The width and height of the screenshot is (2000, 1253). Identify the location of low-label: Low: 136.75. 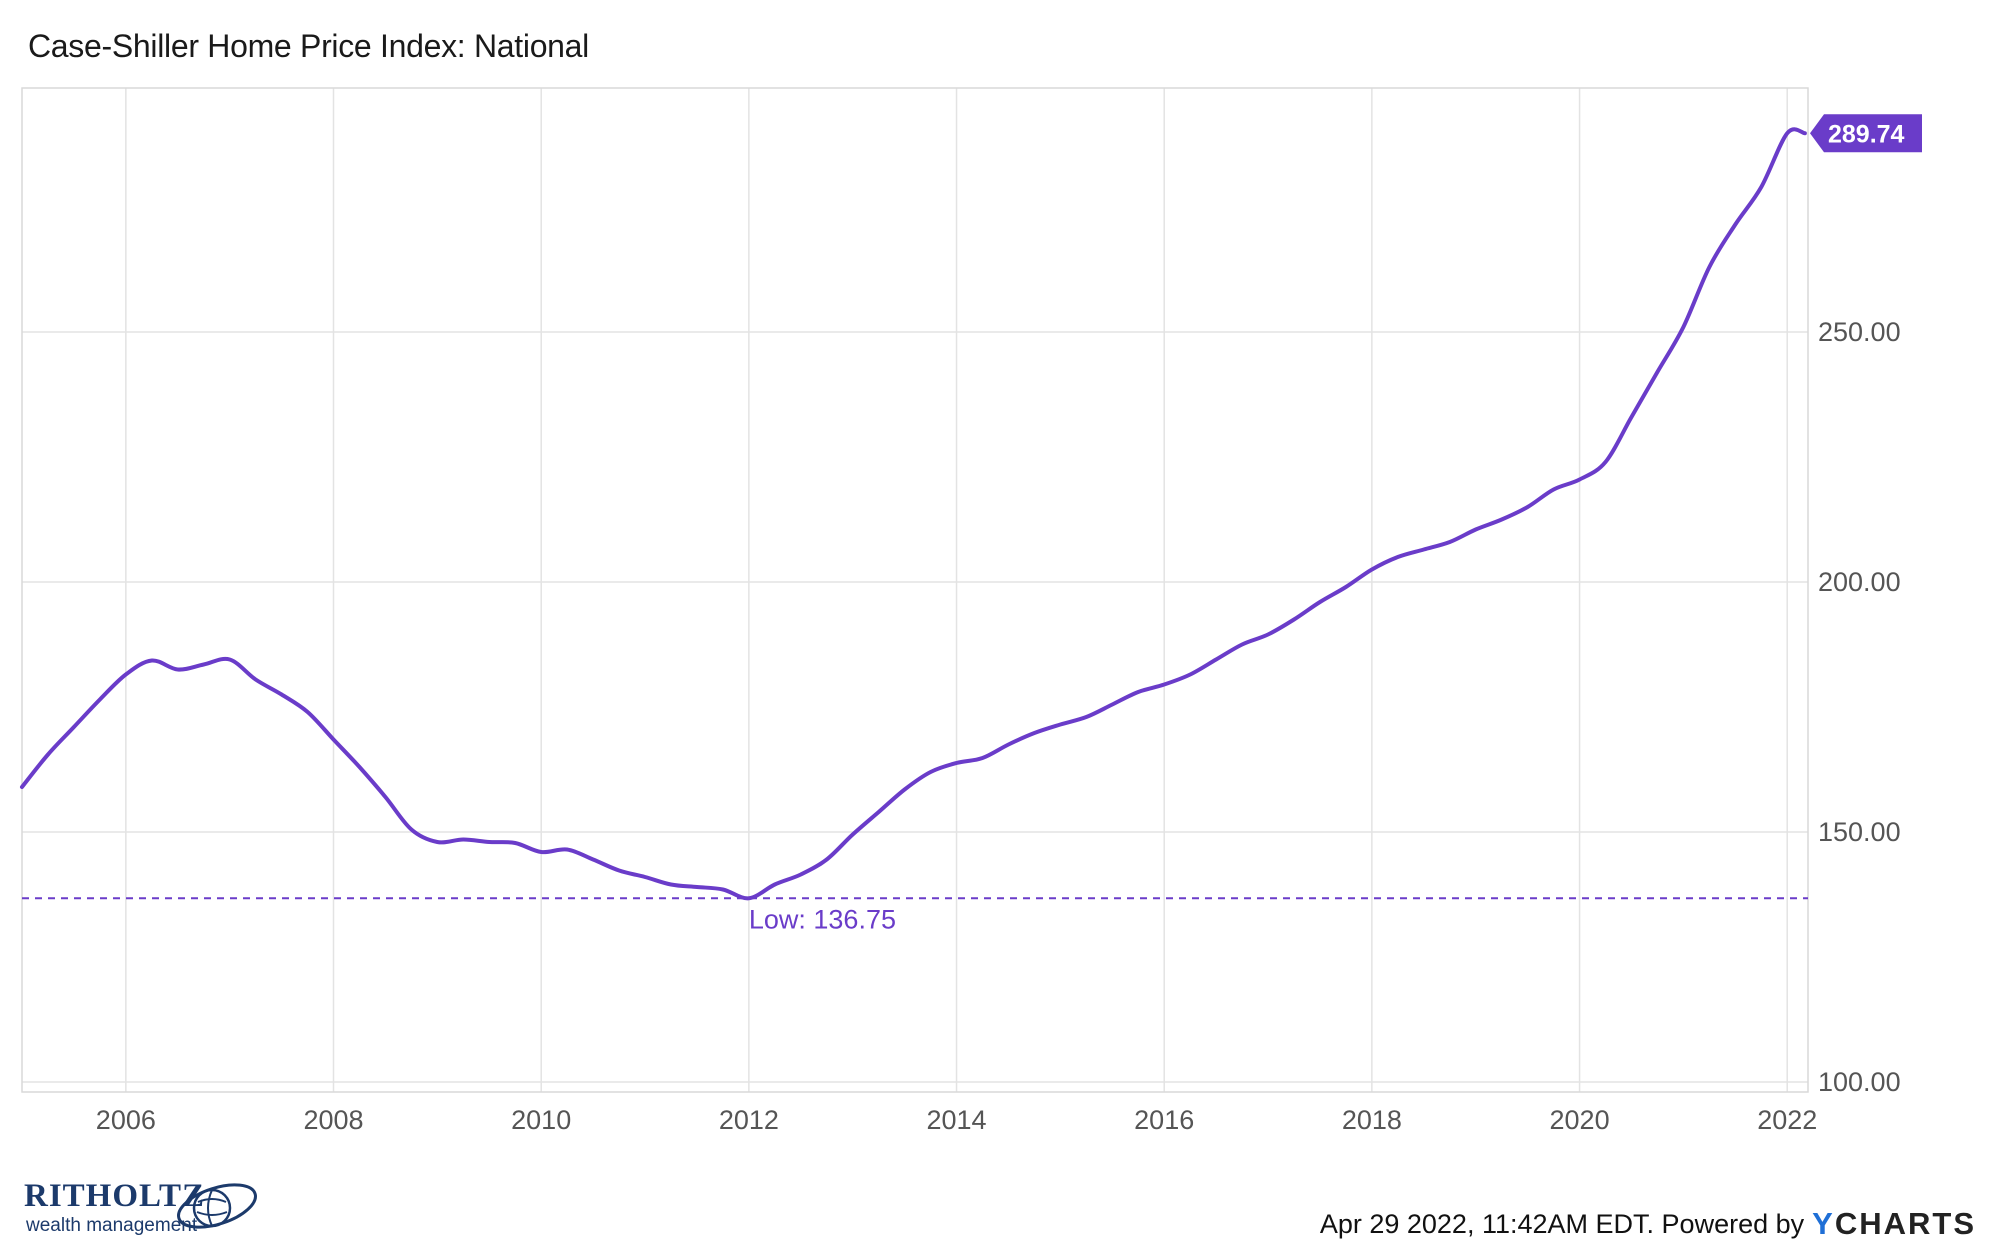
(822, 919).